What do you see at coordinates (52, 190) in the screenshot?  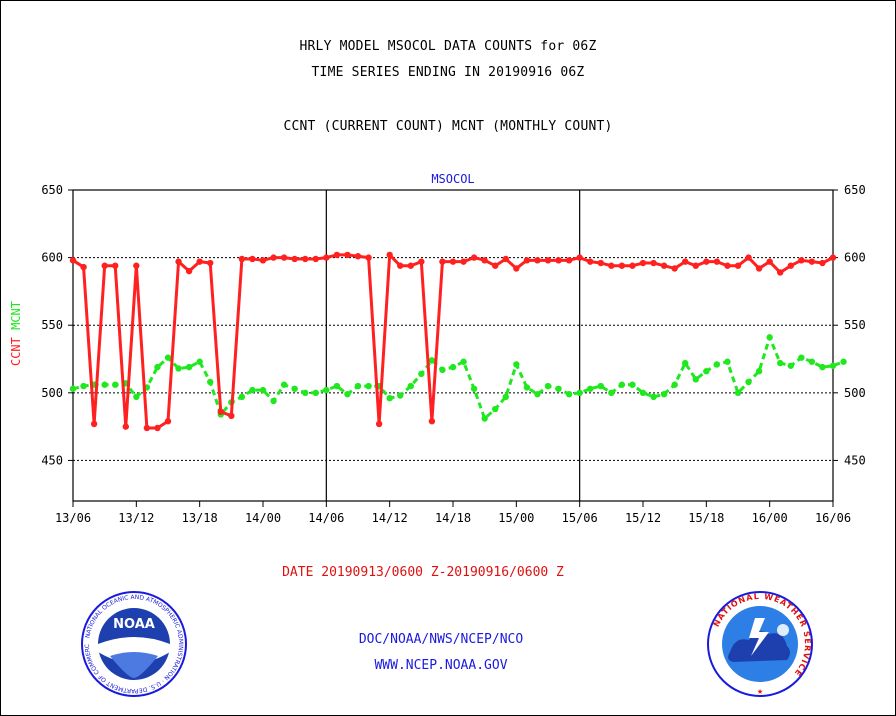 I see `y-tick-label-left: 650` at bounding box center [52, 190].